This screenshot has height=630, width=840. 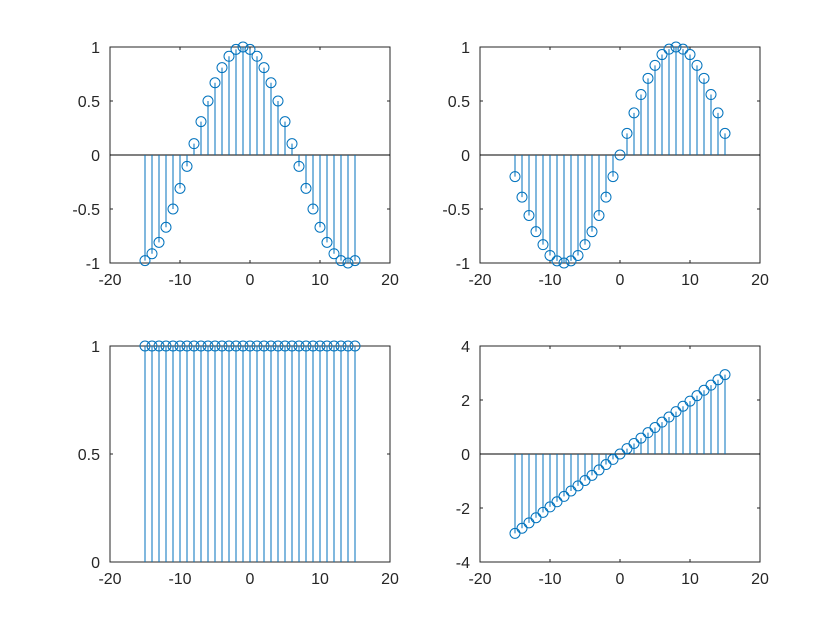 What do you see at coordinates (463, 264) in the screenshot?
I see `y-tick-label: -1` at bounding box center [463, 264].